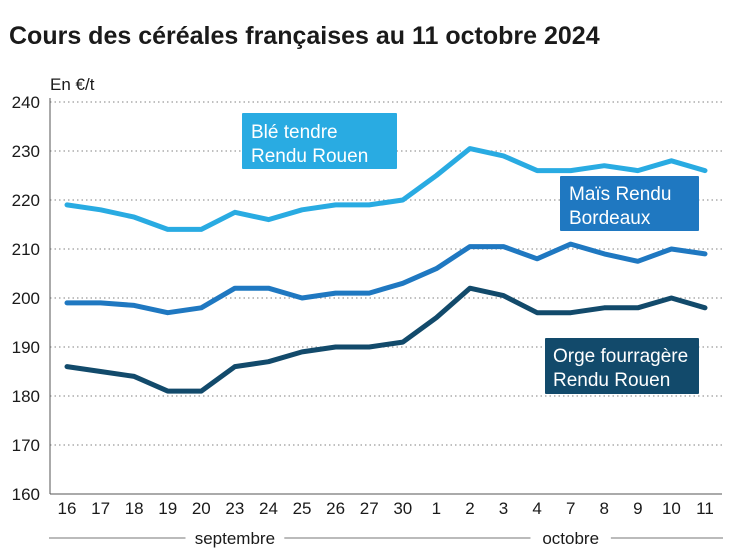 This screenshot has height=558, width=747. Describe the element at coordinates (705, 508) in the screenshot. I see `x-tick-label: 11` at that location.